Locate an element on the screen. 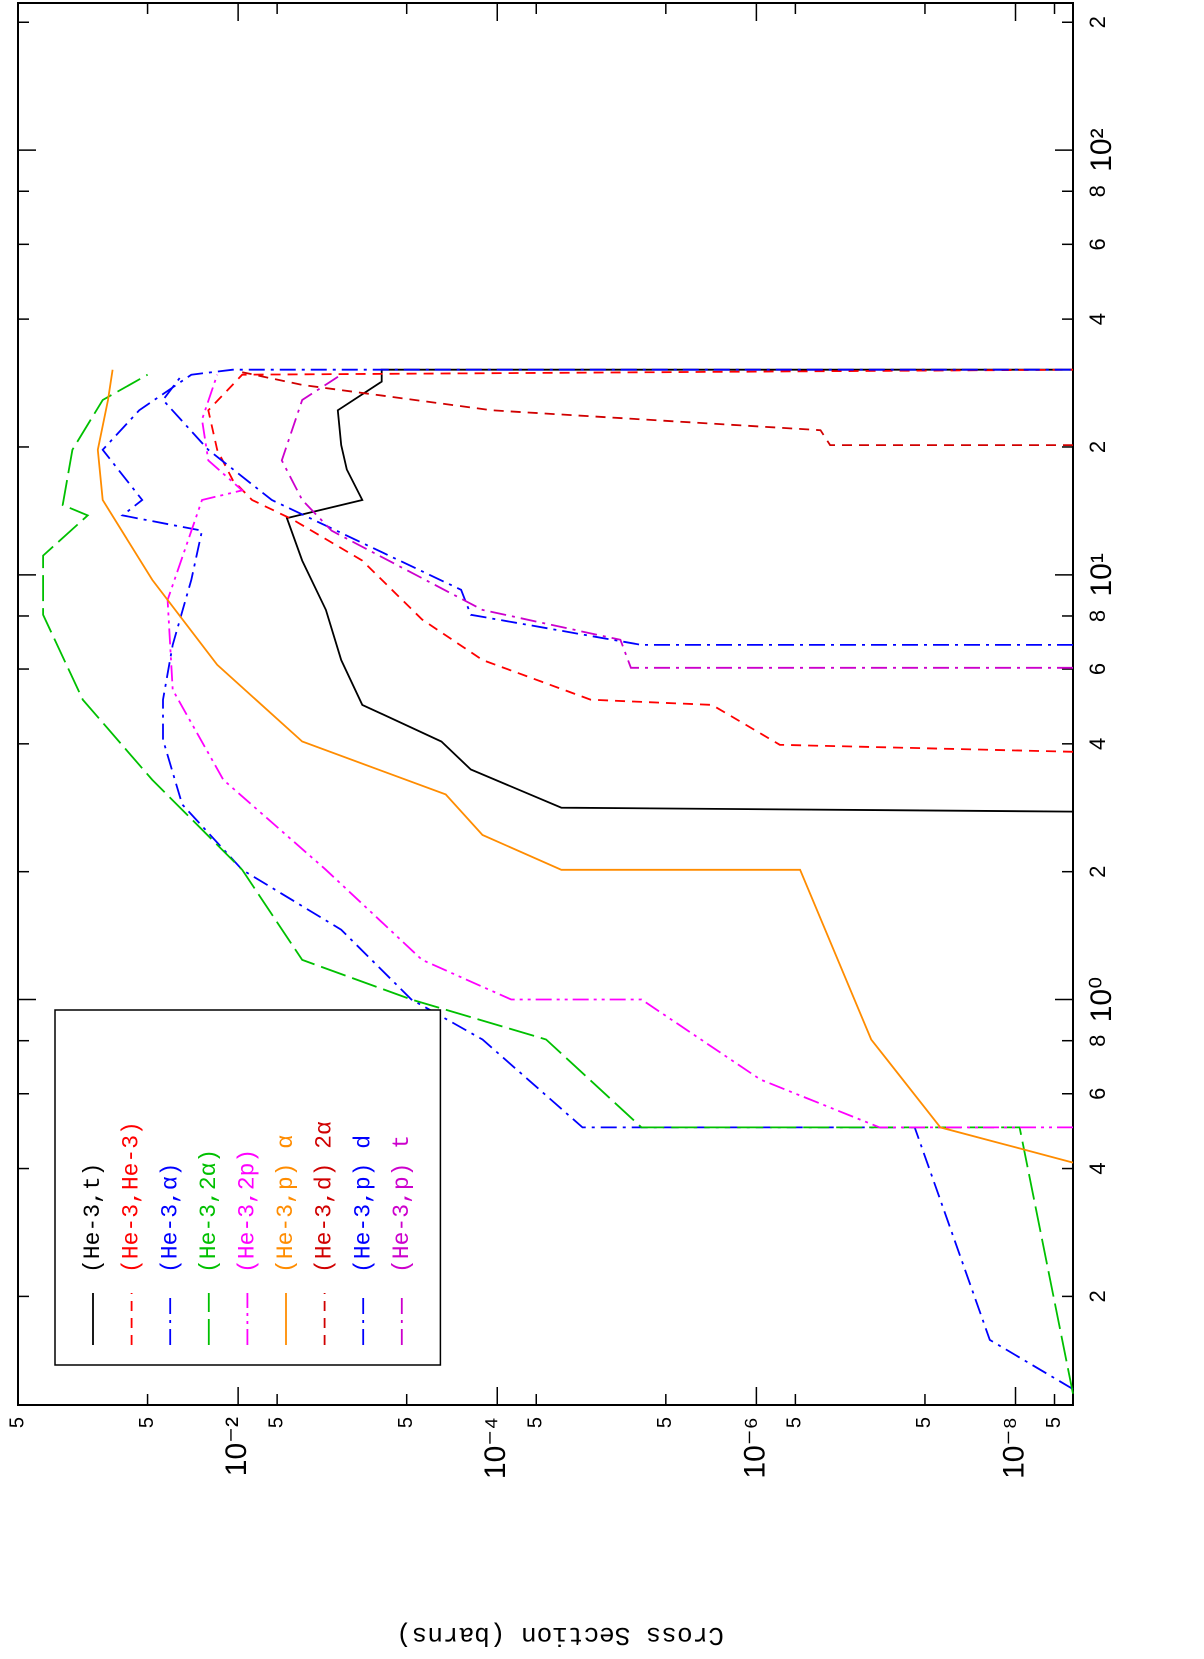  legend-label: (He-3,p) d is located at coordinates (363, 1204).